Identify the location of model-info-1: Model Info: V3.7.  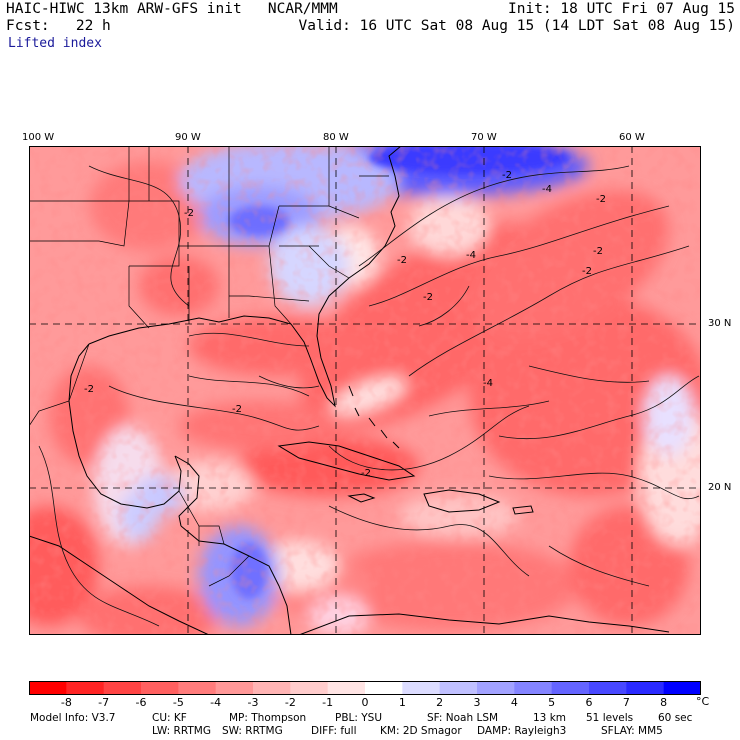
(73, 718).